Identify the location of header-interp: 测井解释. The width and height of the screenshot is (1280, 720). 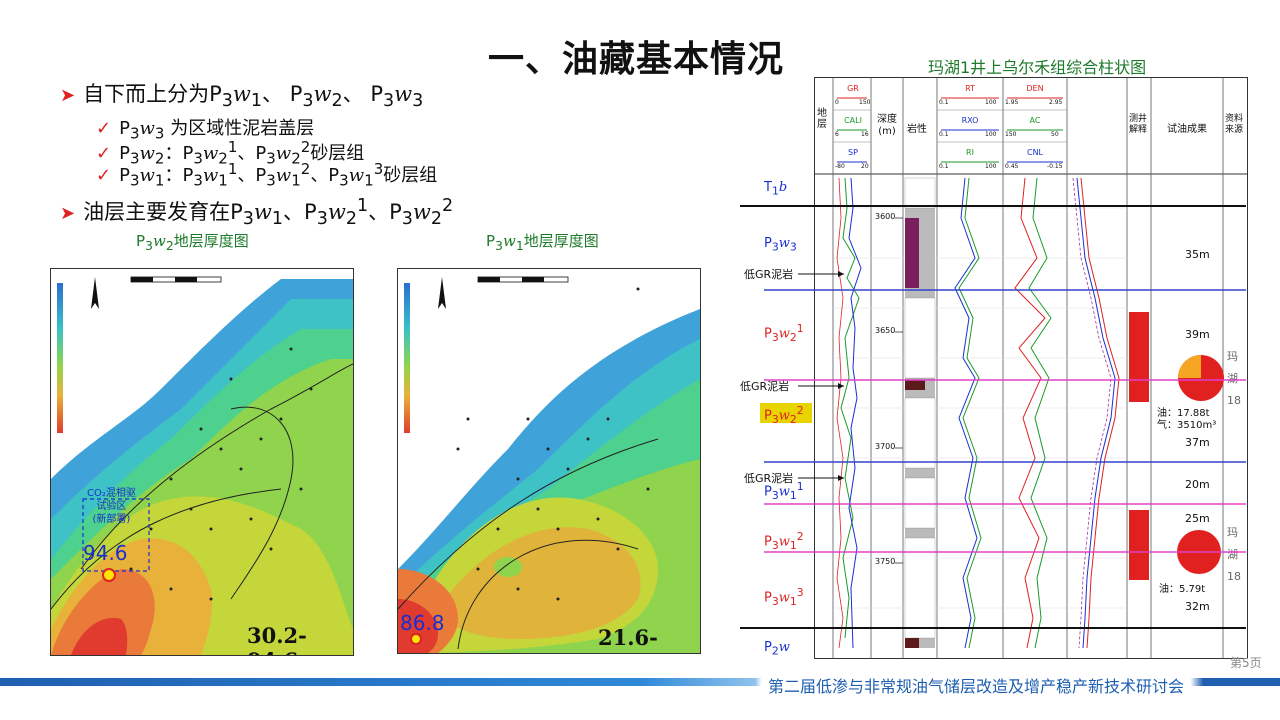
(1138, 124).